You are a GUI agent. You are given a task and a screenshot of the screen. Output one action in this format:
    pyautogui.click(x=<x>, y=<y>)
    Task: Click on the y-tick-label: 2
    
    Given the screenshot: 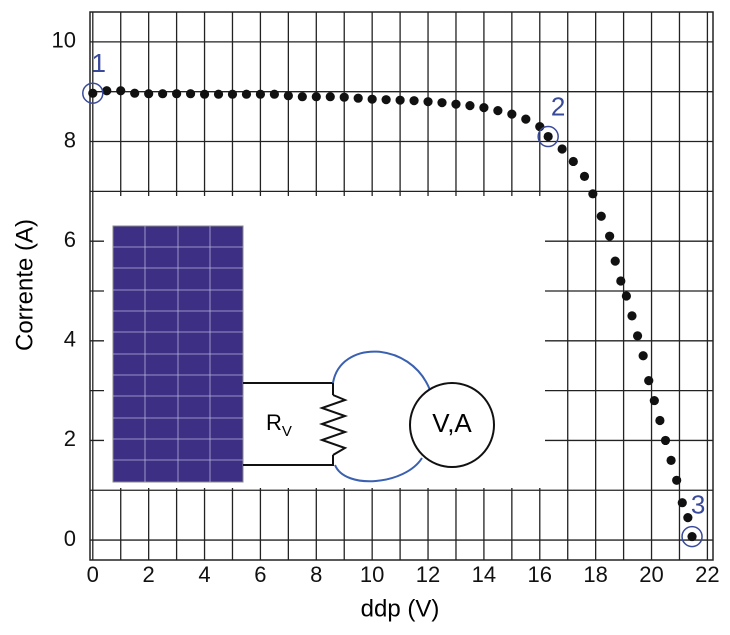 What is the action you would take?
    pyautogui.click(x=70, y=438)
    